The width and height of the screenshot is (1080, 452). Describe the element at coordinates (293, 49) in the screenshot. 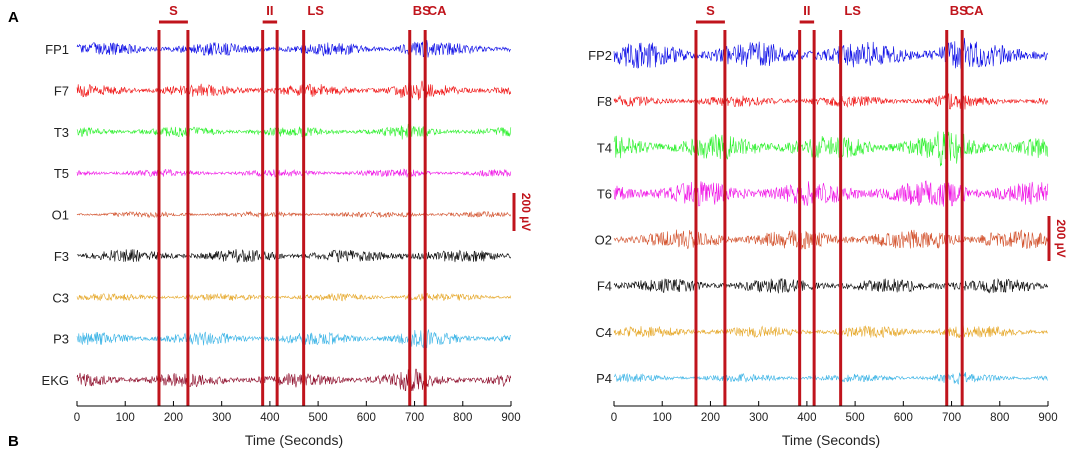

I see `trace-fp1` at that location.